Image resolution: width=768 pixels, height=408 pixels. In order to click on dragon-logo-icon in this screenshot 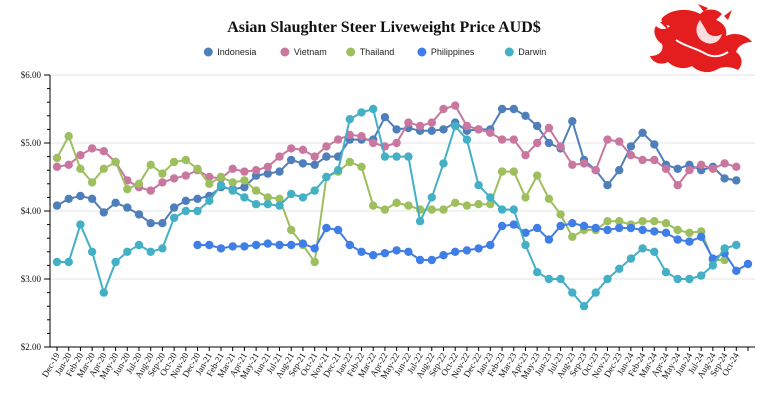, I will do `click(701, 38)`.